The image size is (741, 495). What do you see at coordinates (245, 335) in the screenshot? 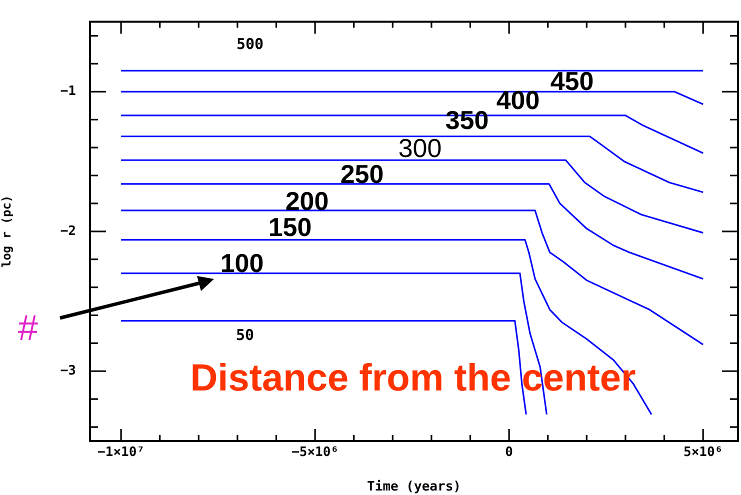
I see `series-label: 50` at bounding box center [245, 335].